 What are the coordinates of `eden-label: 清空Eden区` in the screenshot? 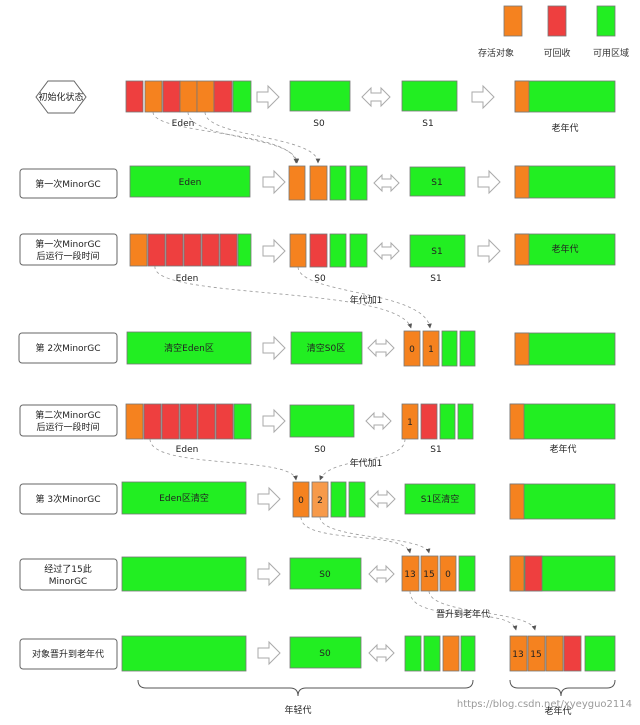 It's located at (189, 348).